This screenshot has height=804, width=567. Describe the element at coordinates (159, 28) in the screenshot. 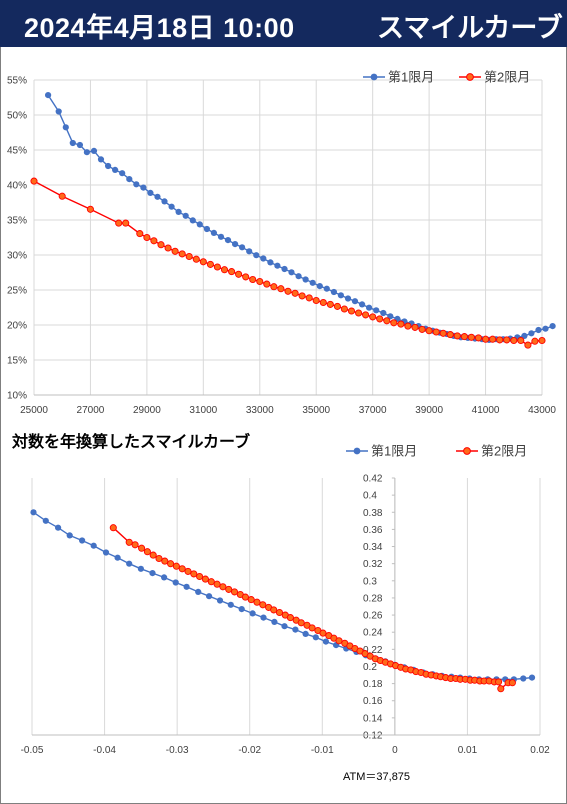

I see `header-date: 2024年4月18日 10:00` at that location.